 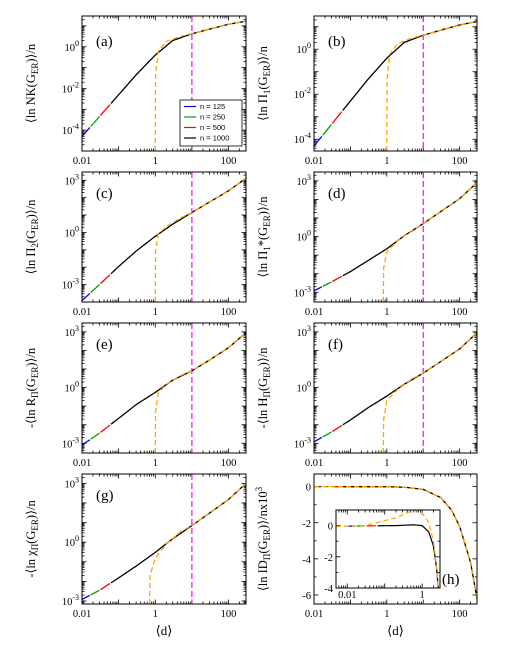 What do you see at coordinates (32, 83) in the screenshot?
I see `panel-a-y-axis-label: ⟨ln NK(GER​)⟩/n` at bounding box center [32, 83].